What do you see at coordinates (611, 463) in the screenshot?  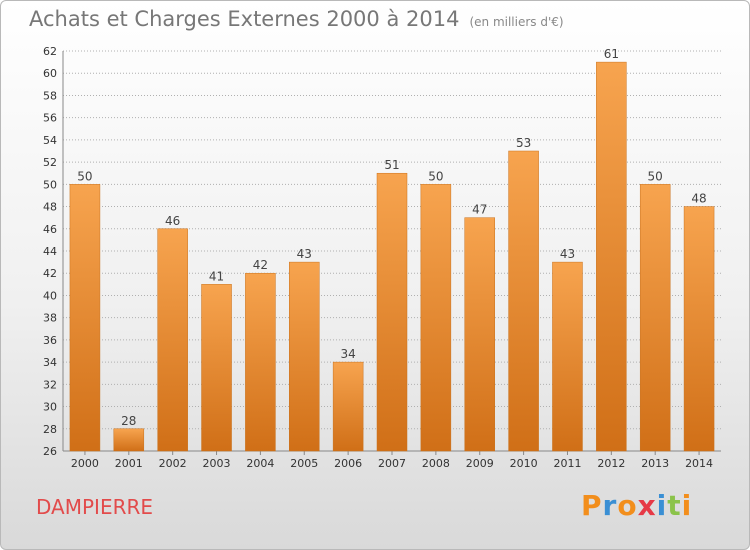 I see `x-tick-label: 2012` at bounding box center [611, 463].